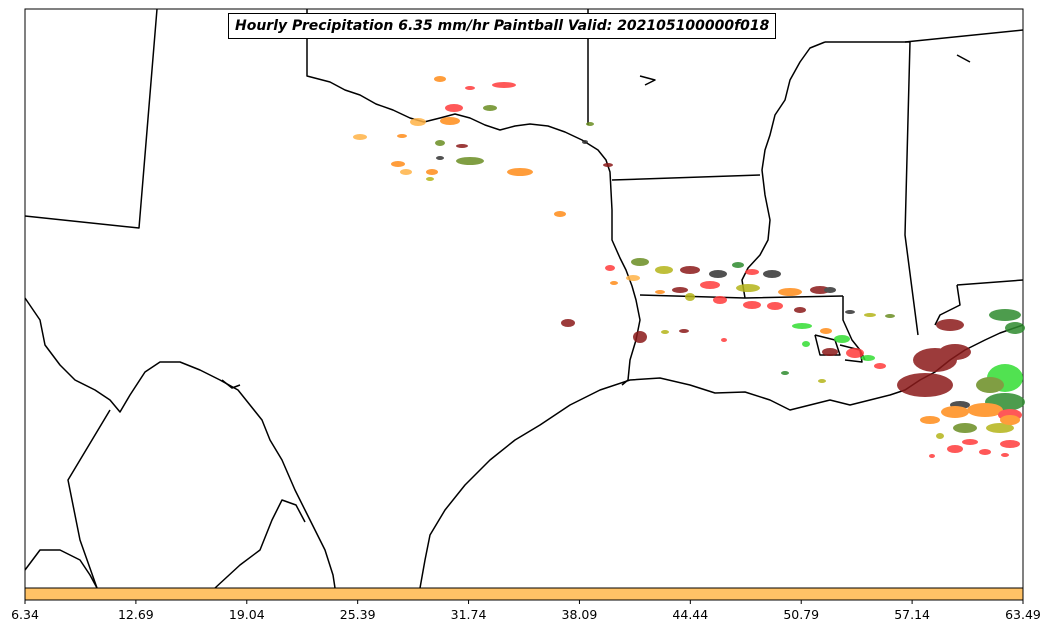 The width and height of the screenshot is (1053, 633). I want to click on colorbar-tick-label: 6.34, so click(25, 614).